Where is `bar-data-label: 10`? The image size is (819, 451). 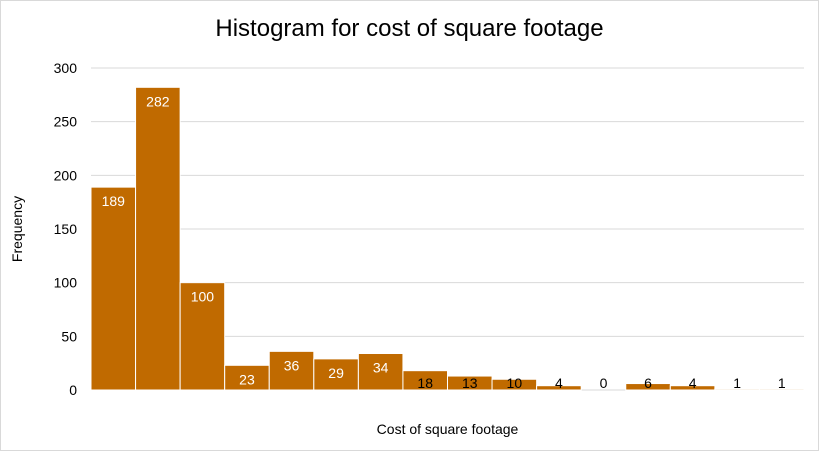
bar-data-label: 10 is located at coordinates (515, 383).